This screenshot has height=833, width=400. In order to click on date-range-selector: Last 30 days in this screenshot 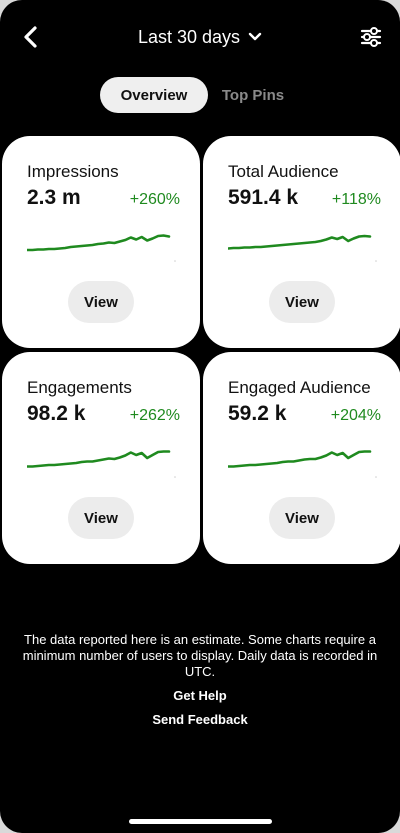, I will do `click(200, 37)`.